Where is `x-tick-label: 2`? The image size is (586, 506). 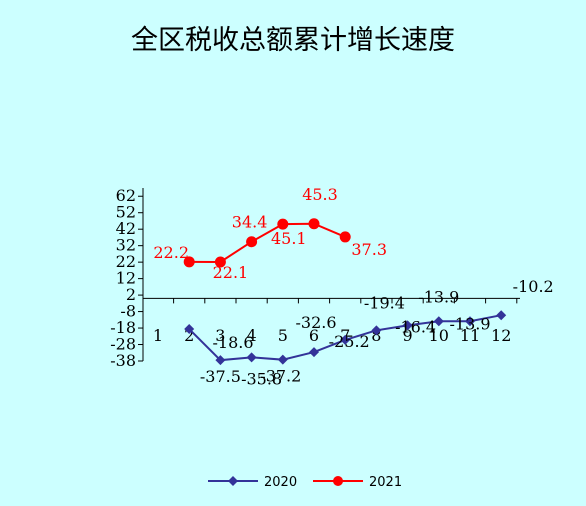 x-tick-label: 2 is located at coordinates (189, 335).